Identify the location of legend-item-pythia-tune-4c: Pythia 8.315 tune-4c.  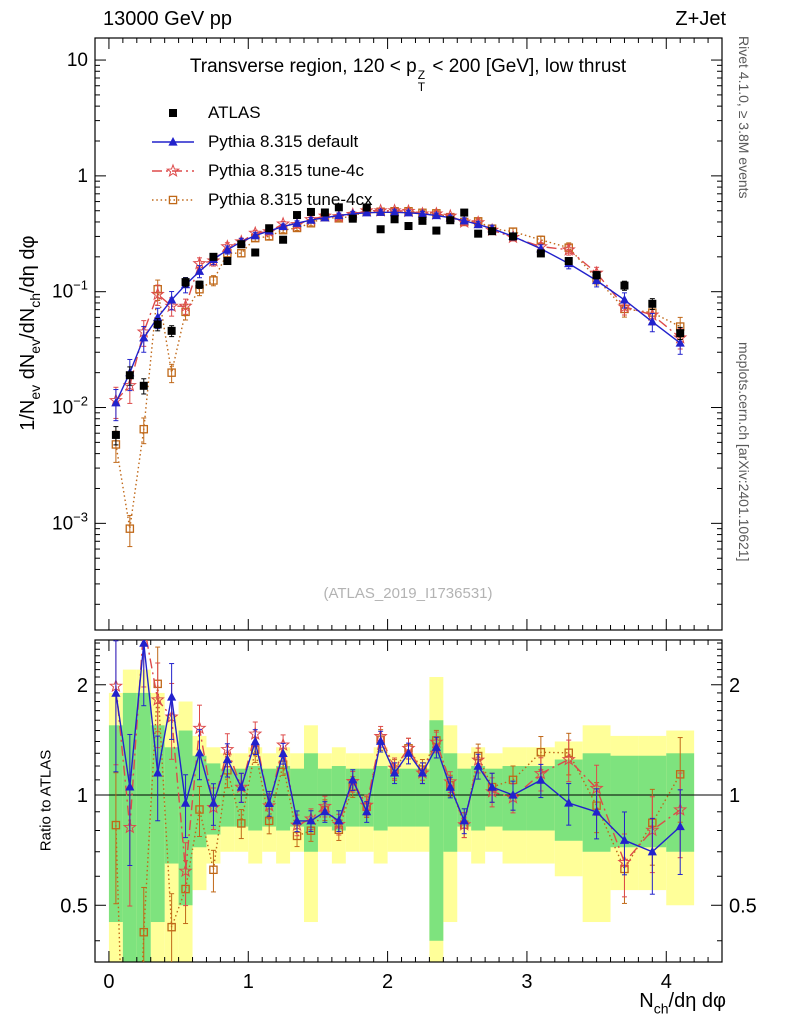
(261, 171).